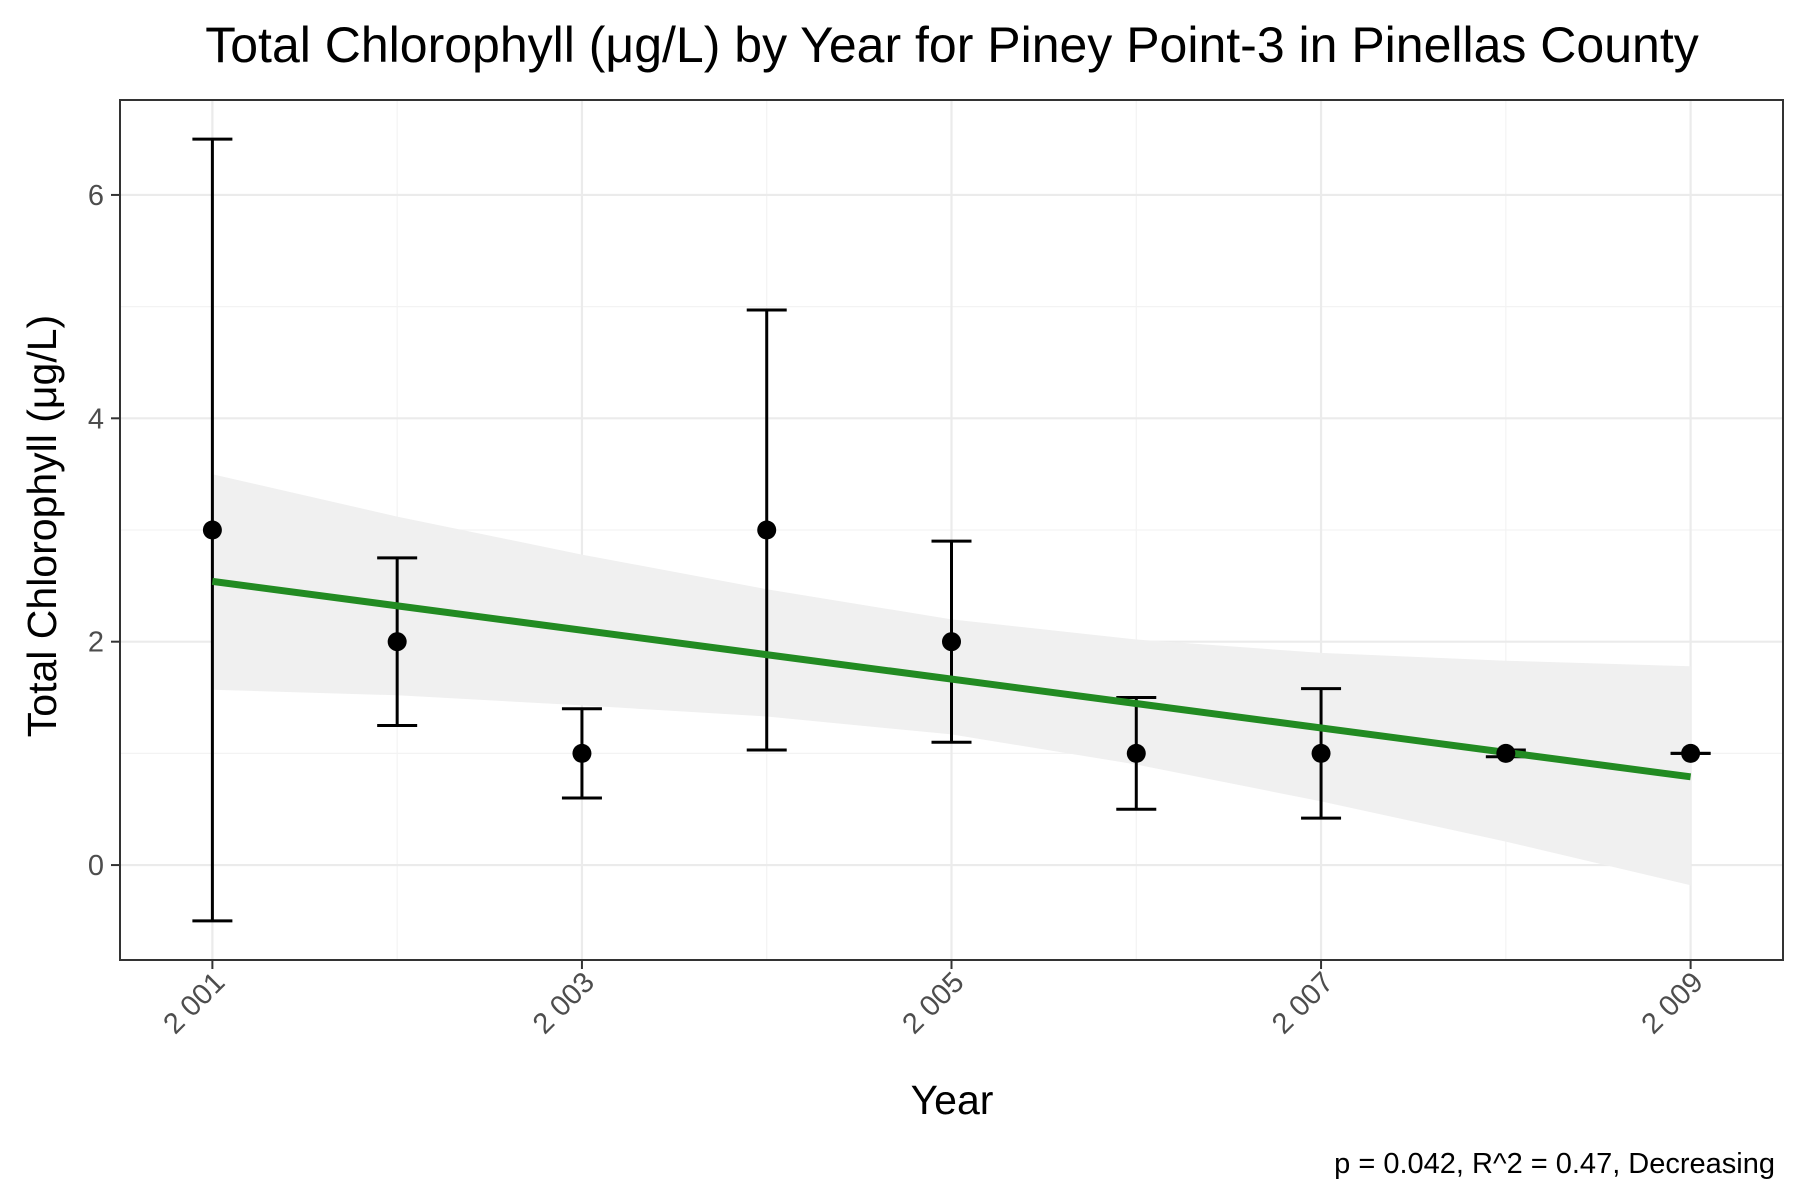  Describe the element at coordinates (1303, 1003) in the screenshot. I see `x-tick-label: 2 007` at that location.